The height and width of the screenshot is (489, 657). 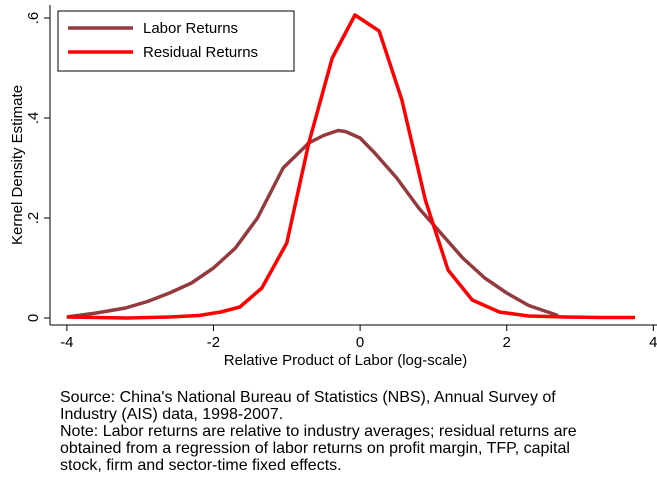 What do you see at coordinates (66, 342) in the screenshot?
I see `x-tick-label: -4` at bounding box center [66, 342].